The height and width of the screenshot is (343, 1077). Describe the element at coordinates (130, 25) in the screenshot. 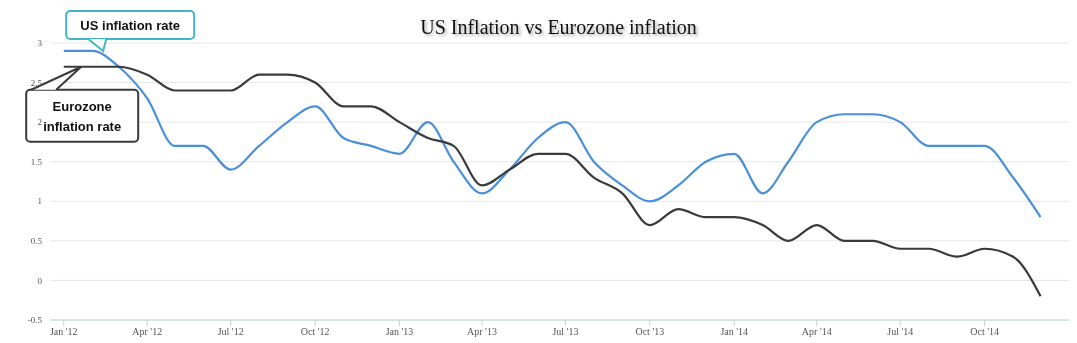

I see `series-label: US inflation rate` at that location.